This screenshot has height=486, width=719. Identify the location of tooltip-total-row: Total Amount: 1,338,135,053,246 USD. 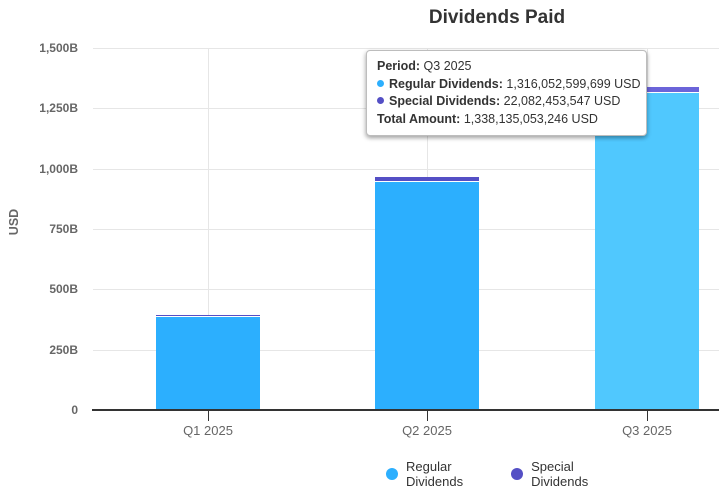
(506, 120).